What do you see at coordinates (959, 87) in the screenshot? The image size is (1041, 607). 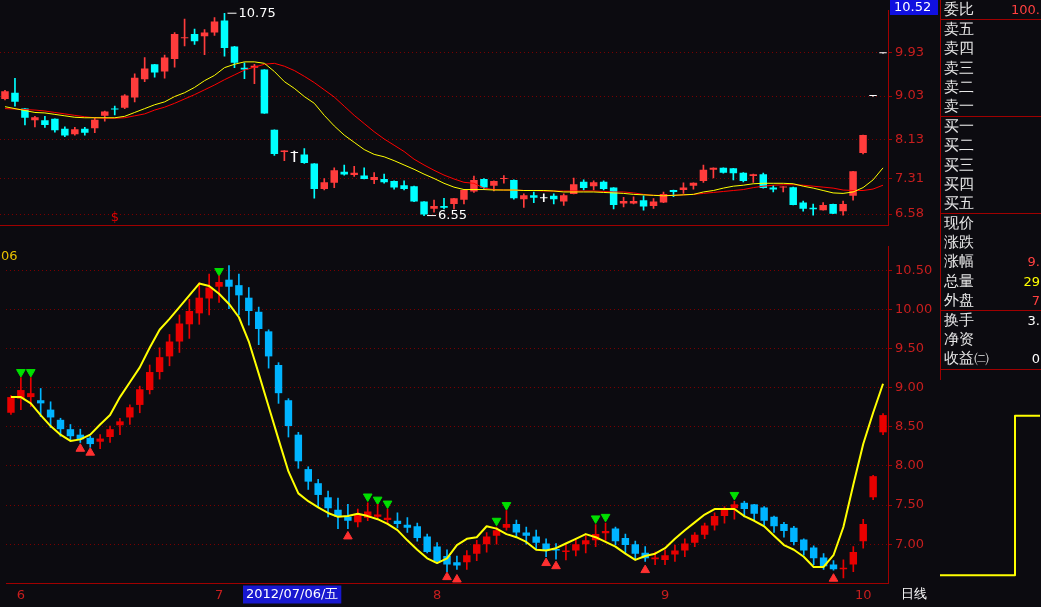 I see `category-label: 卖二` at bounding box center [959, 87].